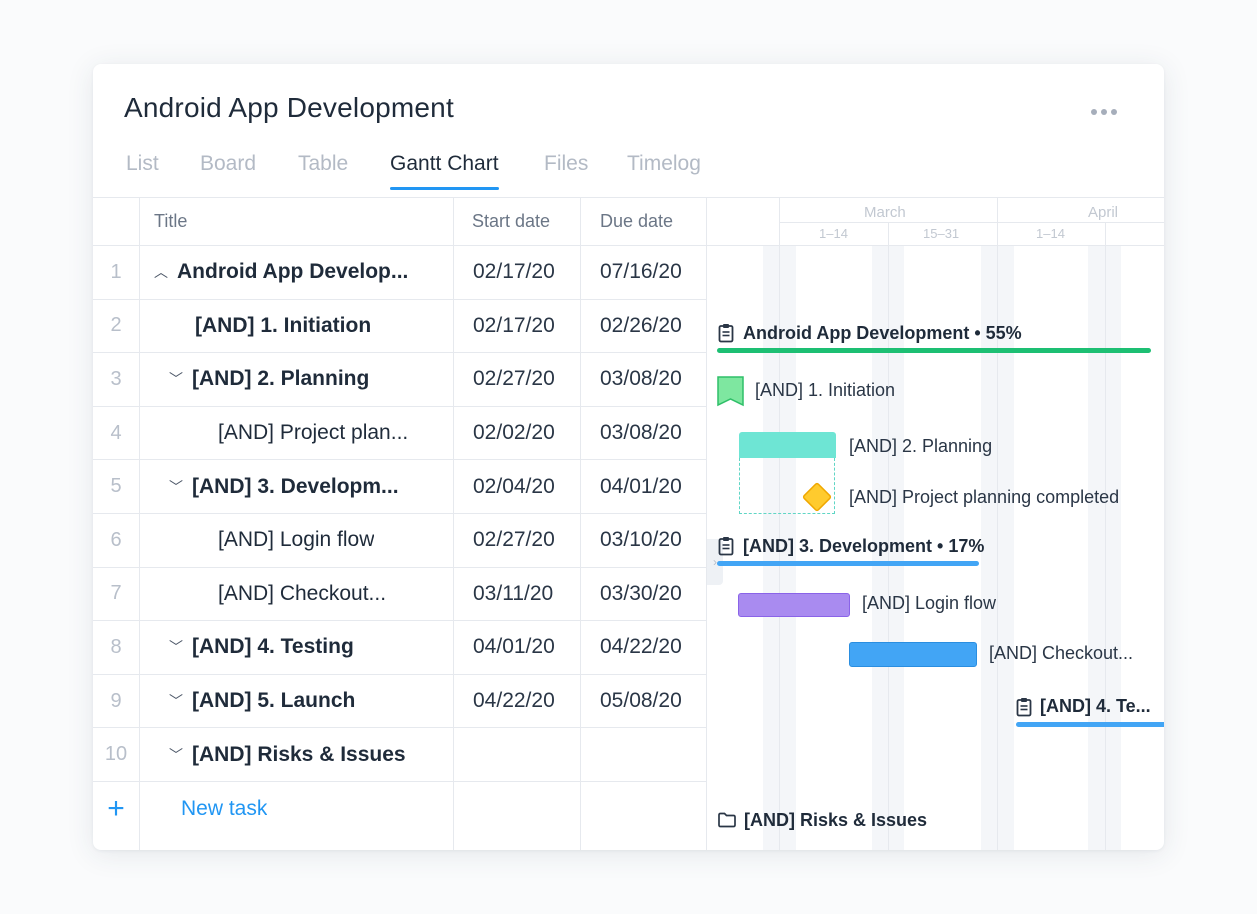  Describe the element at coordinates (323, 163) in the screenshot. I see `tab-table: Table` at that location.